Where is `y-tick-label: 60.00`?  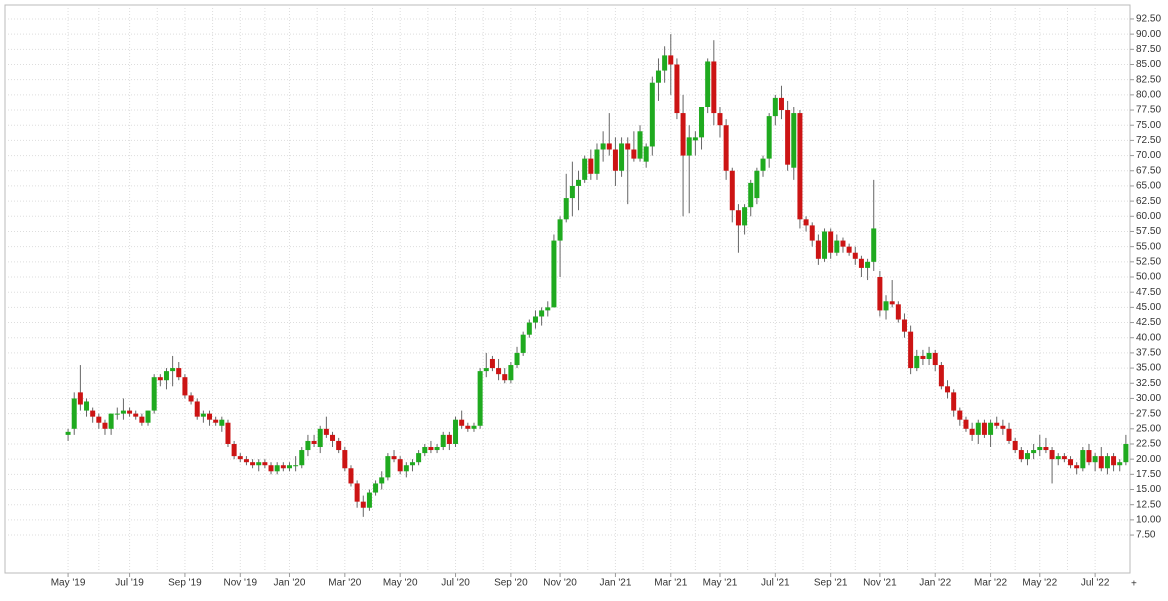
y-tick-label: 60.00 is located at coordinates (1148, 216).